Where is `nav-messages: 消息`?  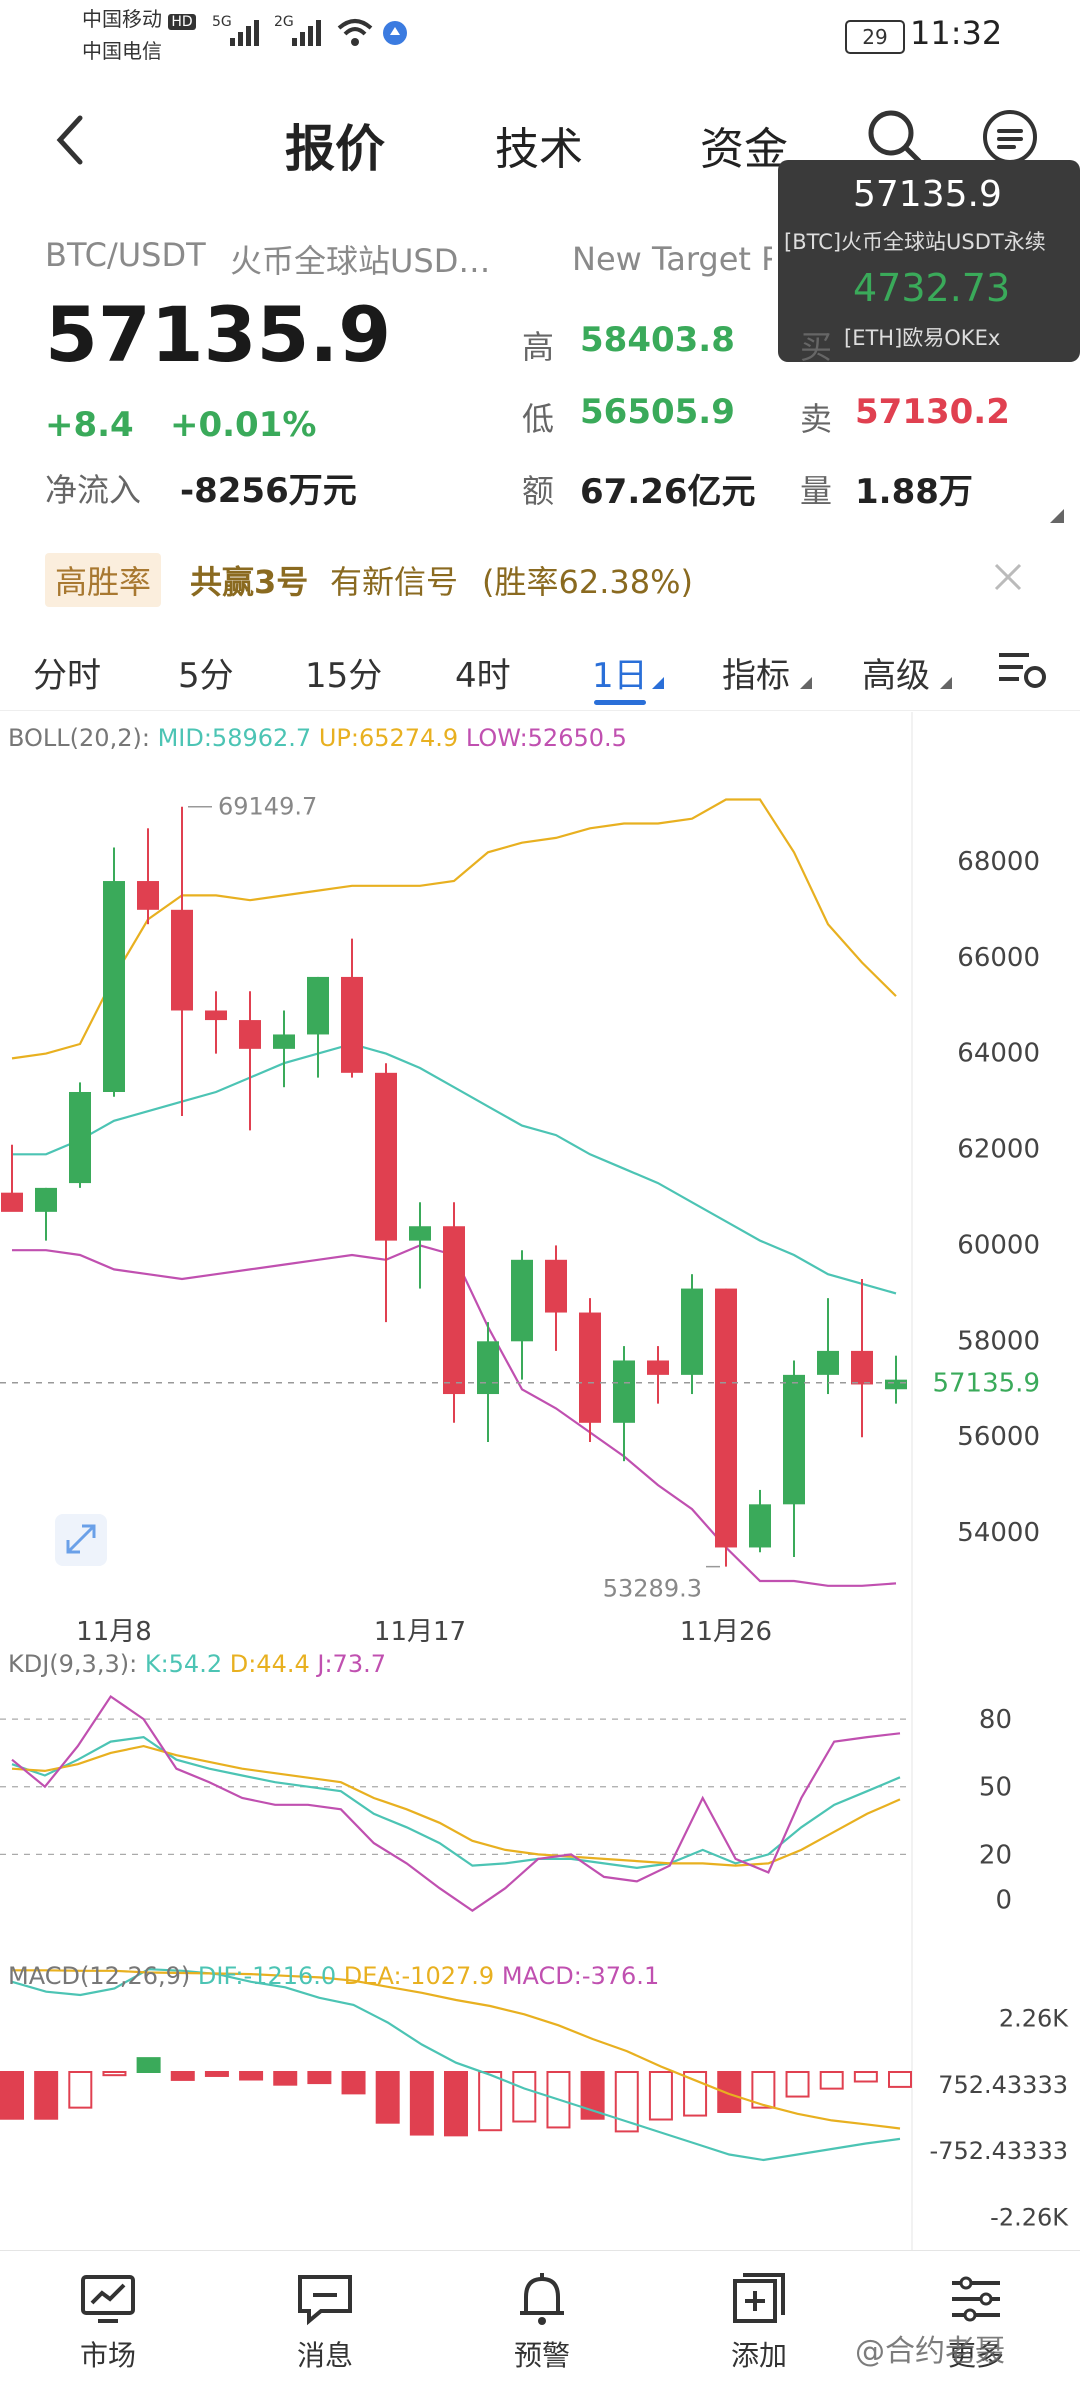
nav-messages: 消息 is located at coordinates (325, 2322).